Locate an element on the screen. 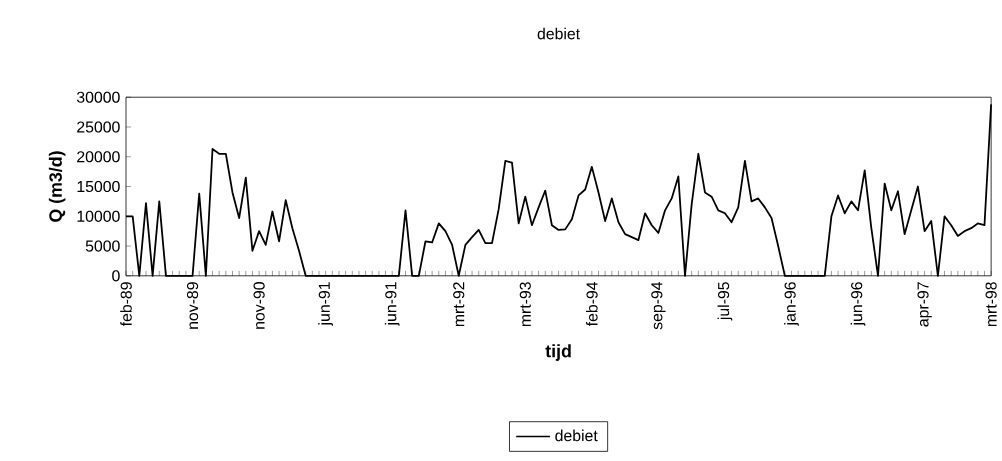 The height and width of the screenshot is (461, 1002). y-axis-title: Q (m3/d) is located at coordinates (57, 186).